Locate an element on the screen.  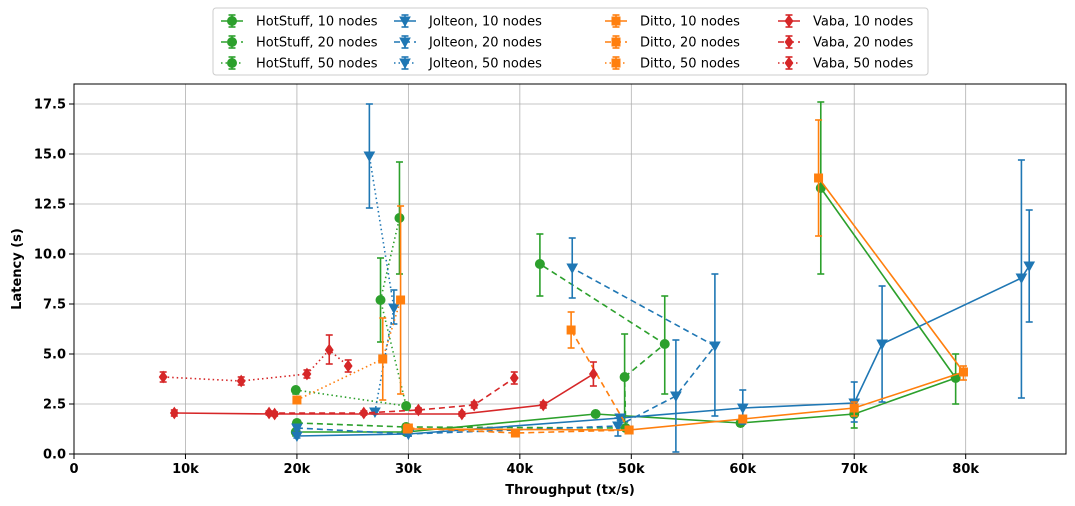
legend-item-hotstuff-10-nodes: HotStuff, 10 nodes is located at coordinates (299, 22).